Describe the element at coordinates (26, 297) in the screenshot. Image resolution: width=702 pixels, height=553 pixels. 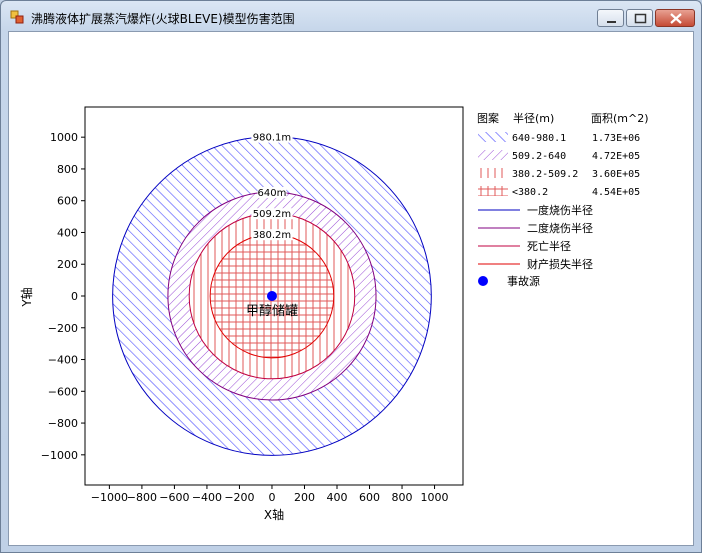
I see `y-axis-label: Y轴` at that location.